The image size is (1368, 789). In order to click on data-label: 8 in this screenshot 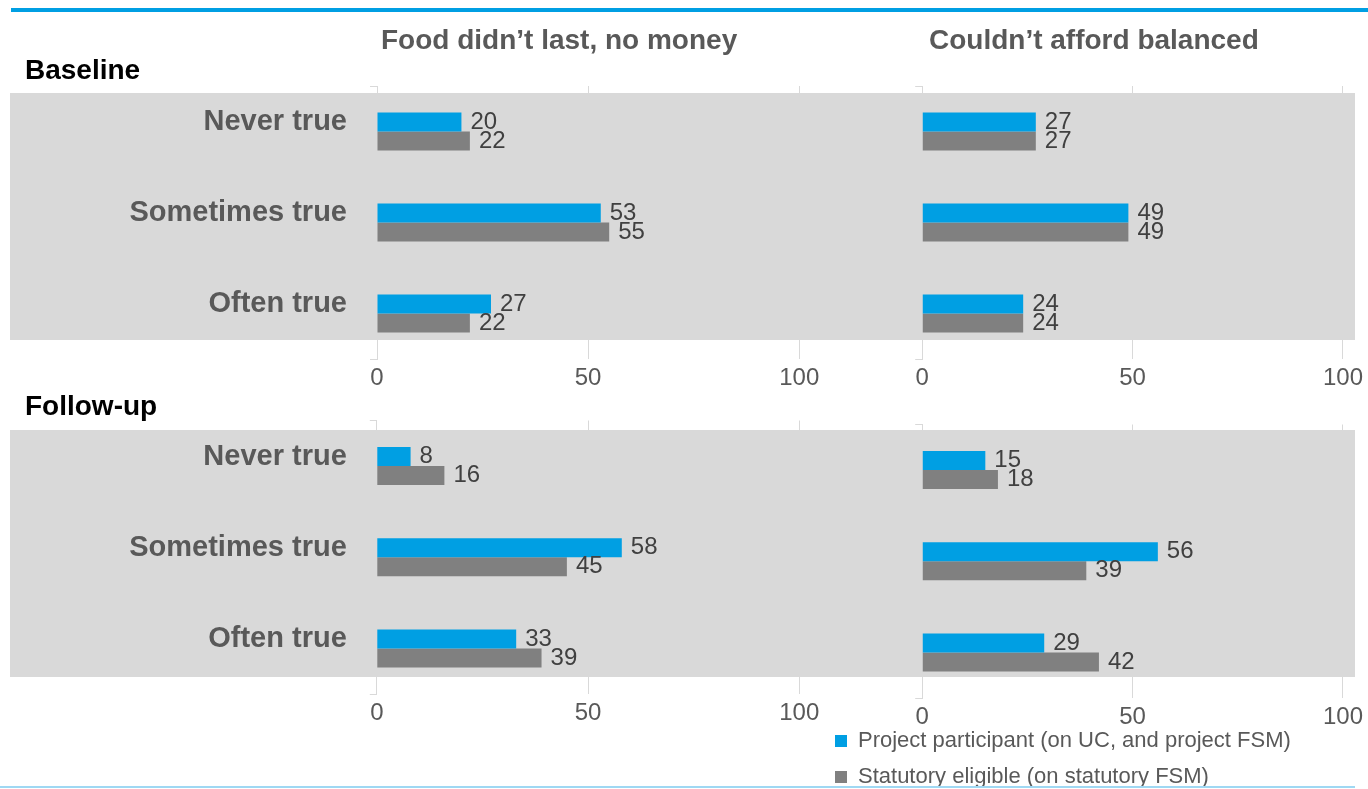, I will do `click(426, 455)`.